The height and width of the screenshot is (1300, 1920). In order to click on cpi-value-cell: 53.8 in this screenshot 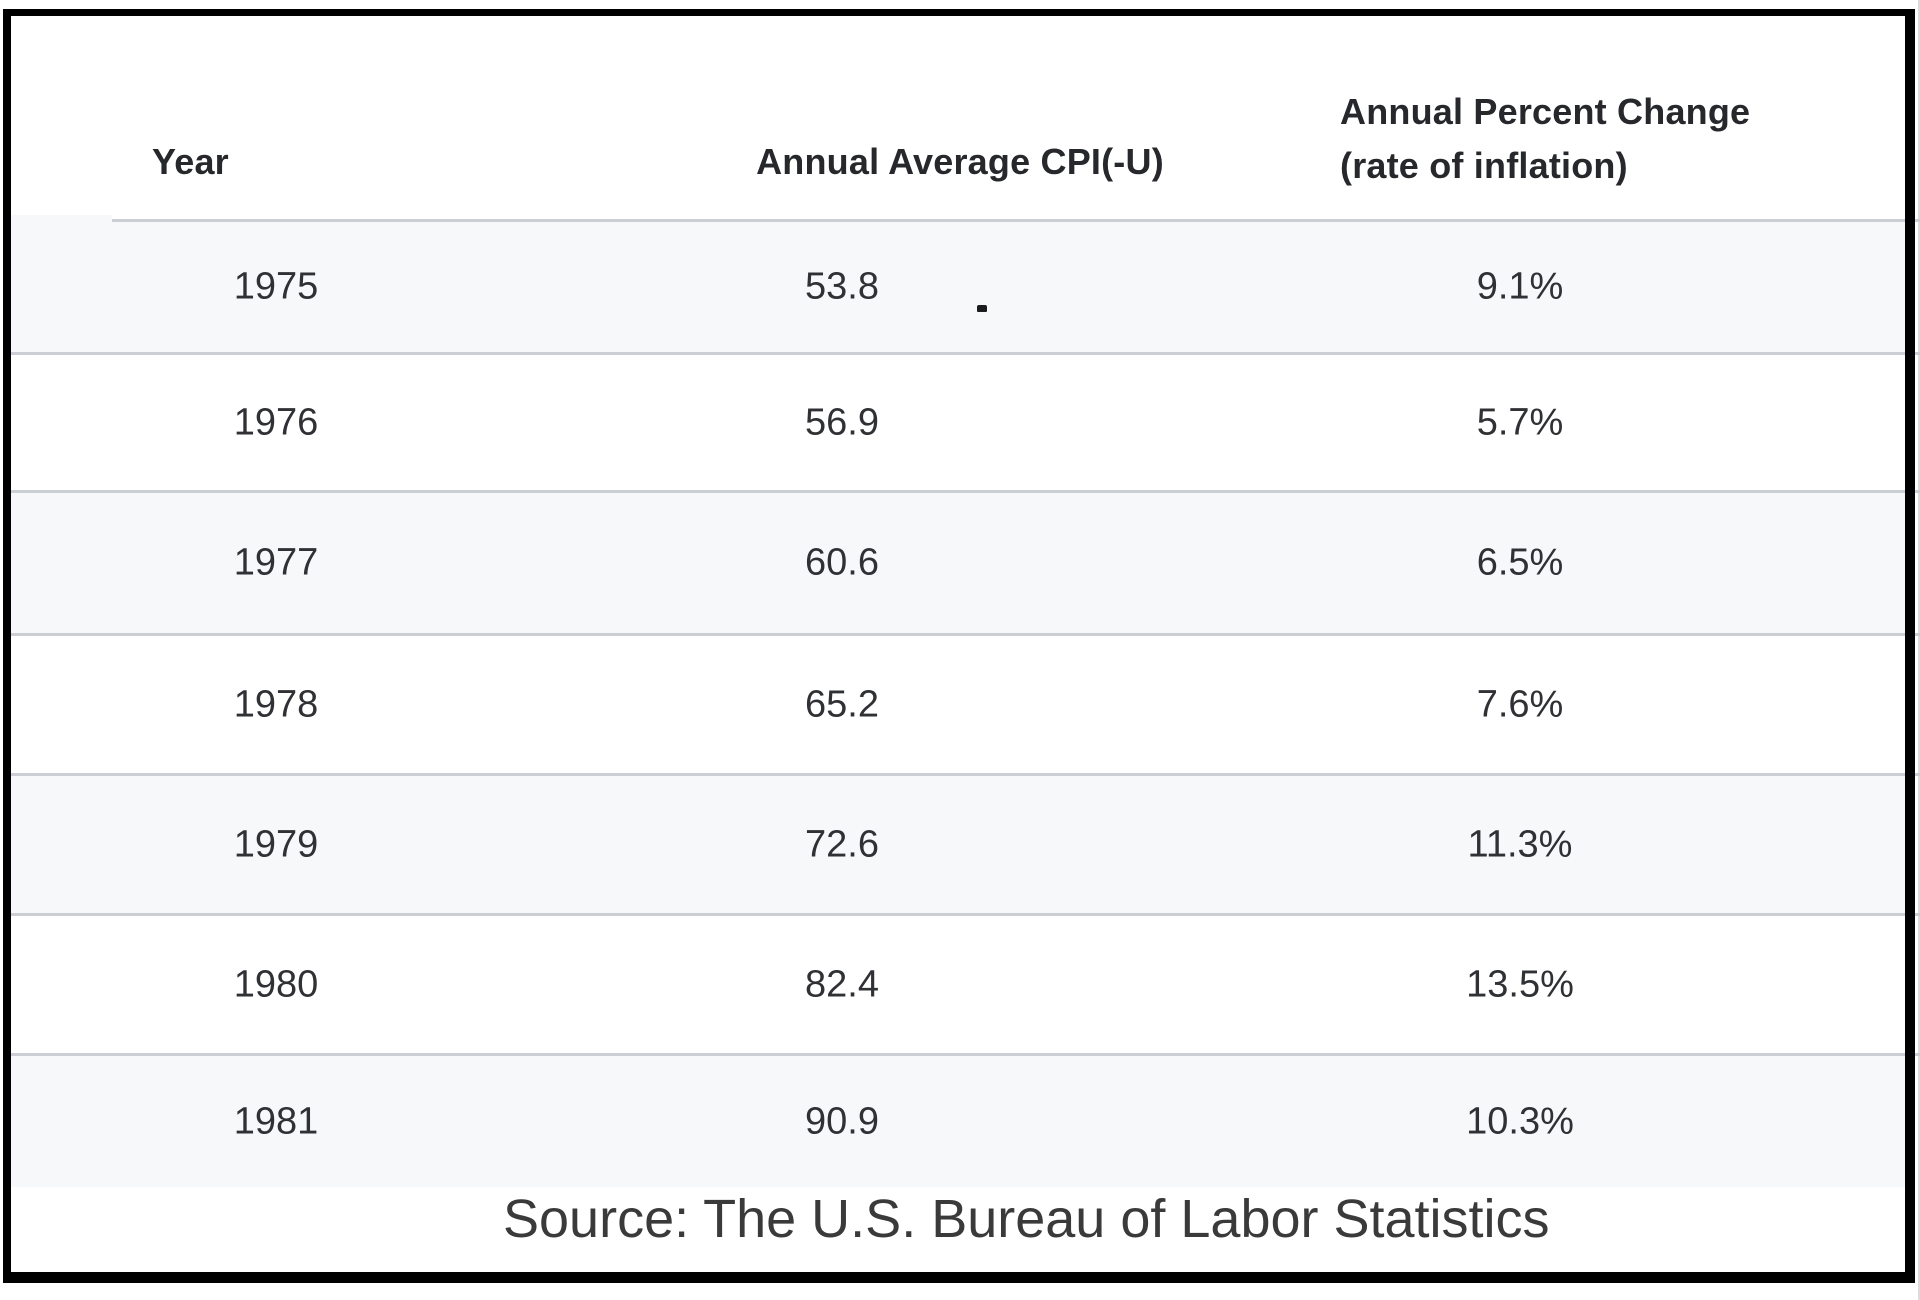, I will do `click(842, 286)`.